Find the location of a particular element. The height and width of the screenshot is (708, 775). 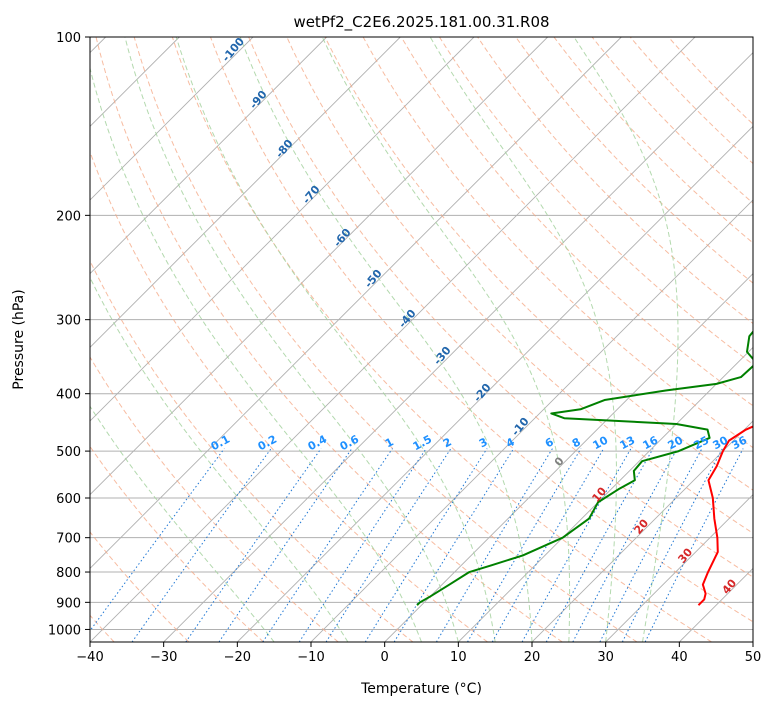

x-tick-label: −40 is located at coordinates (89, 657).